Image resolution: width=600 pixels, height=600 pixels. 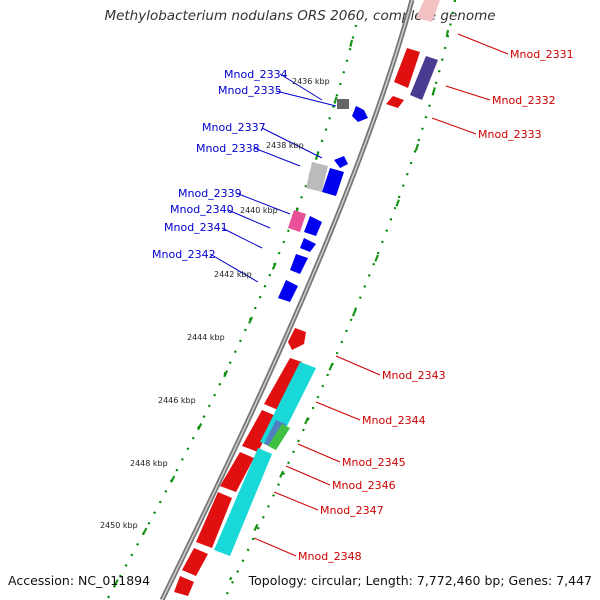 What do you see at coordinates (196, 227) in the screenshot?
I see `gene-label-mnod-2341: Mnod_2341` at bounding box center [196, 227].